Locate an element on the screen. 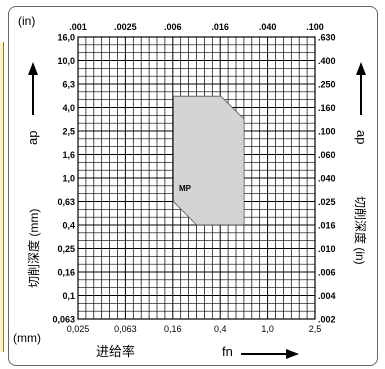  y-tick-label-right: .016 is located at coordinates (327, 226).